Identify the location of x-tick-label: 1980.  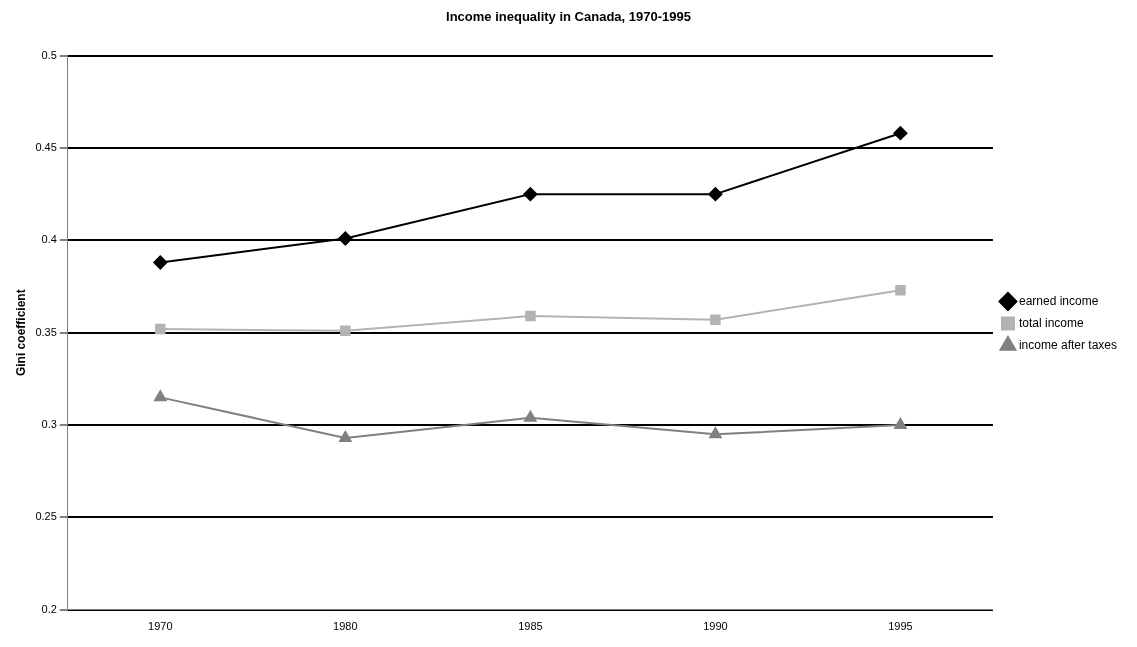
(345, 626).